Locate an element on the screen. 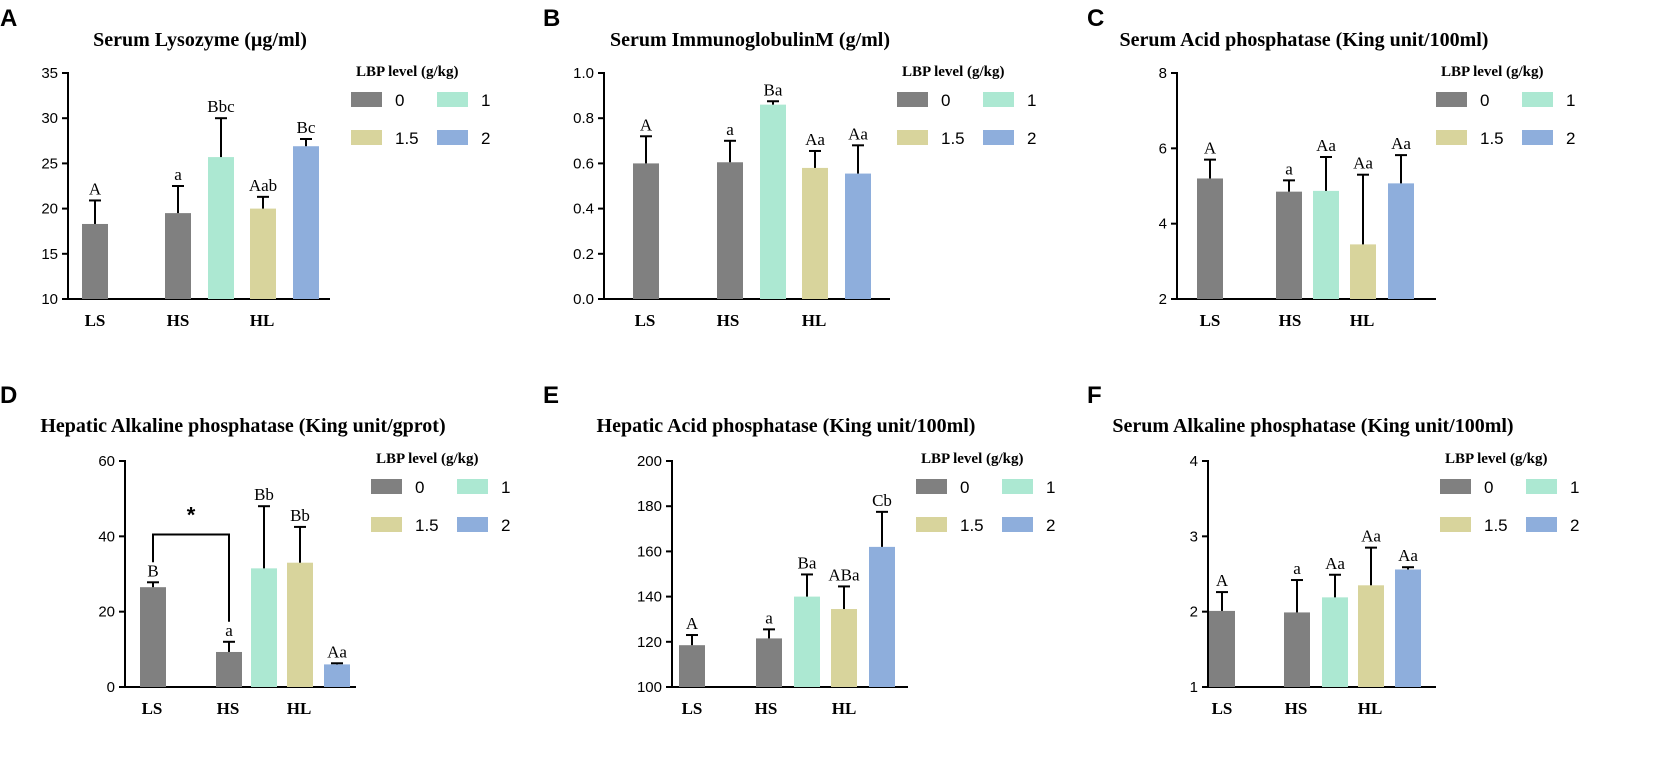  panel-letter: E is located at coordinates (551, 395).